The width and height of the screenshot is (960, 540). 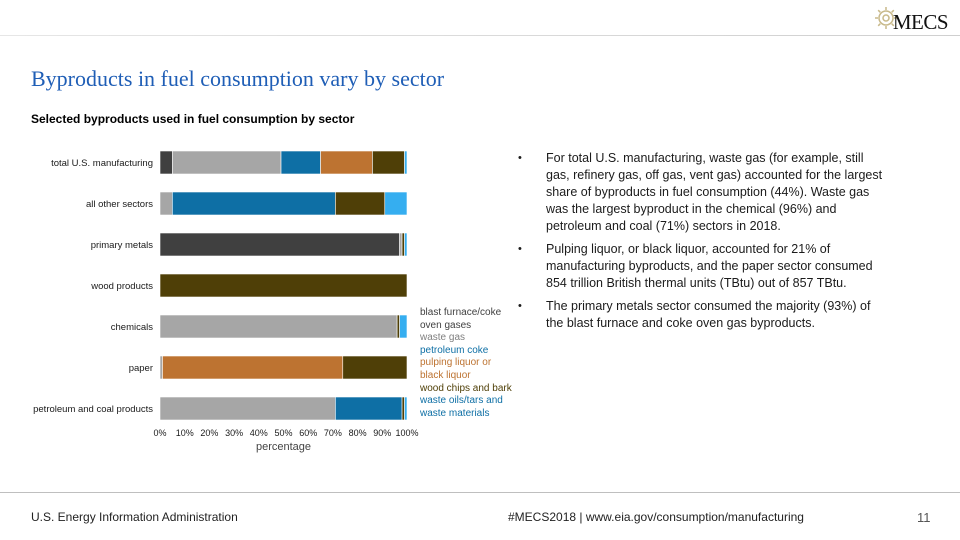 I want to click on x-tick-label: 60%, so click(x=308, y=433).